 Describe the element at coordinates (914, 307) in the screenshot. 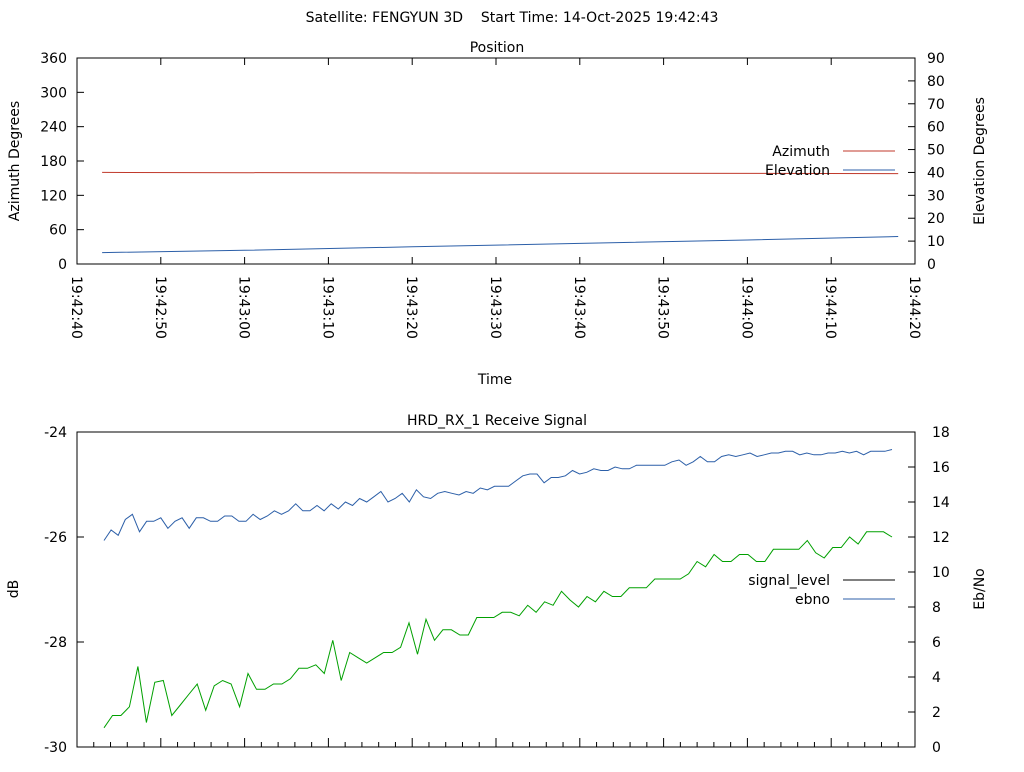

I see `x-tick-label: 19:44:20` at that location.